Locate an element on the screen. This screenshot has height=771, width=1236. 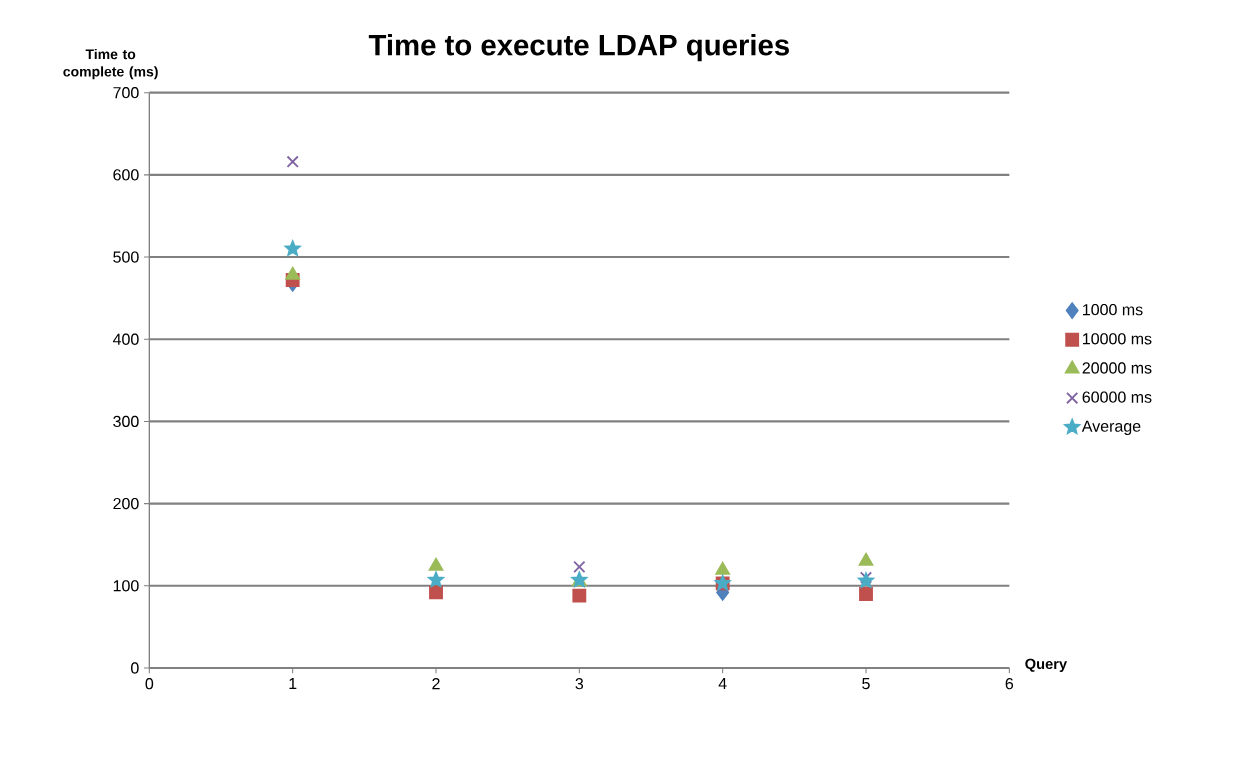
x-tick-label: 4 is located at coordinates (722, 684).